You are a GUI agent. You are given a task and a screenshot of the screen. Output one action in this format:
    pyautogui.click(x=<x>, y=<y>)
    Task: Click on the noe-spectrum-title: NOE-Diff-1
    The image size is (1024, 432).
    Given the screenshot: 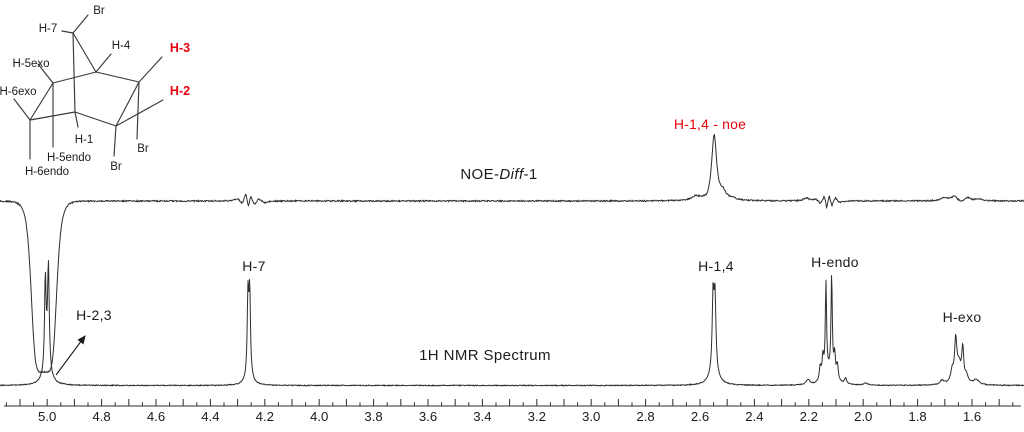 What is the action you would take?
    pyautogui.click(x=498, y=174)
    